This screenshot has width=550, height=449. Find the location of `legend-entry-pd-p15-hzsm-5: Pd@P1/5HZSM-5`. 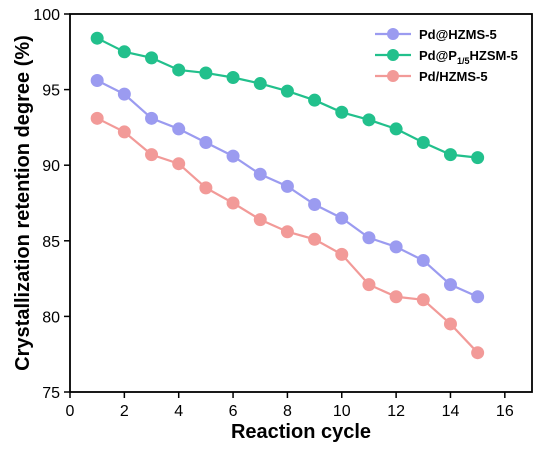

legend-entry-pd-p15-hzsm-5: Pd@P1/5HZSM-5 is located at coordinates (446, 57).